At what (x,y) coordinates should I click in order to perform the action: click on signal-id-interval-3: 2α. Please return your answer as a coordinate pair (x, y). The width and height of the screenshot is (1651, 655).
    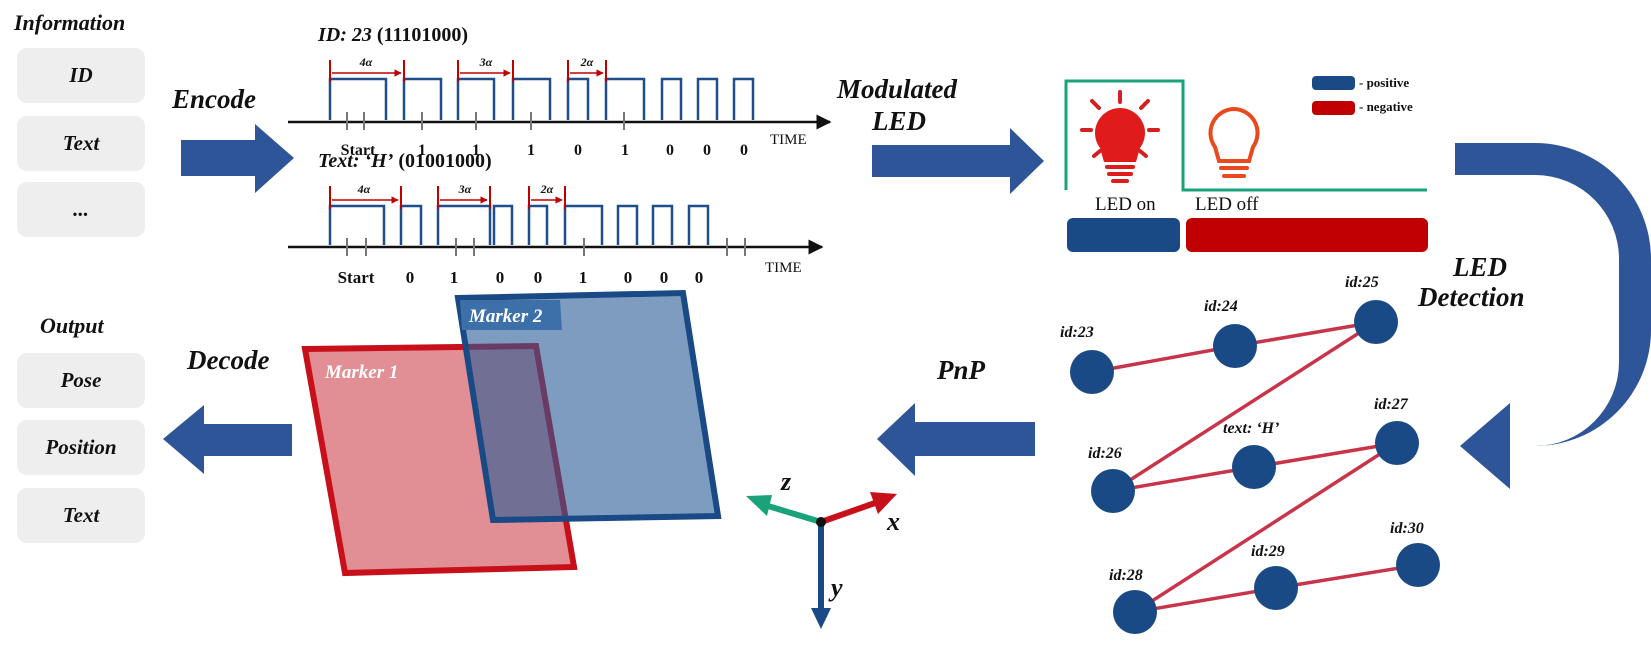
    Looking at the image, I should click on (587, 62).